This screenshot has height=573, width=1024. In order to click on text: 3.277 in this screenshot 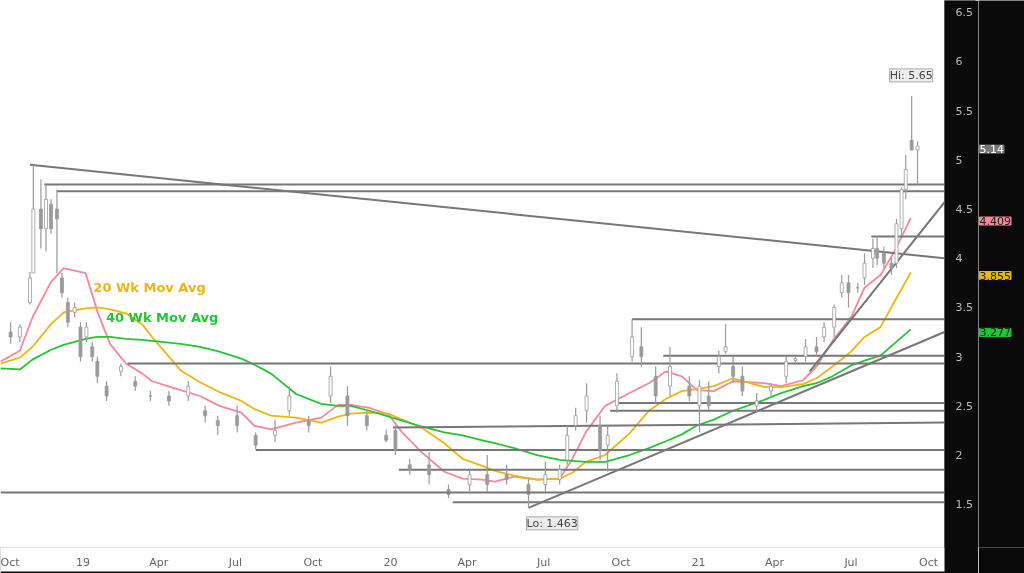, I will do `click(995, 333)`.